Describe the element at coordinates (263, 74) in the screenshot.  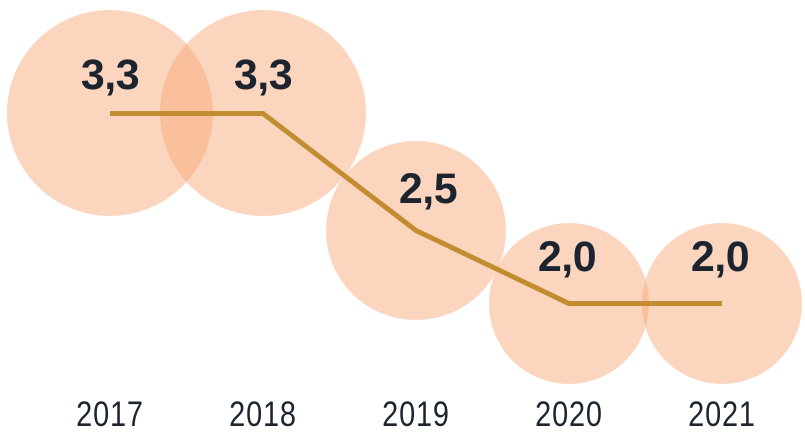
I see `data-point-value-2018: 3,3` at that location.